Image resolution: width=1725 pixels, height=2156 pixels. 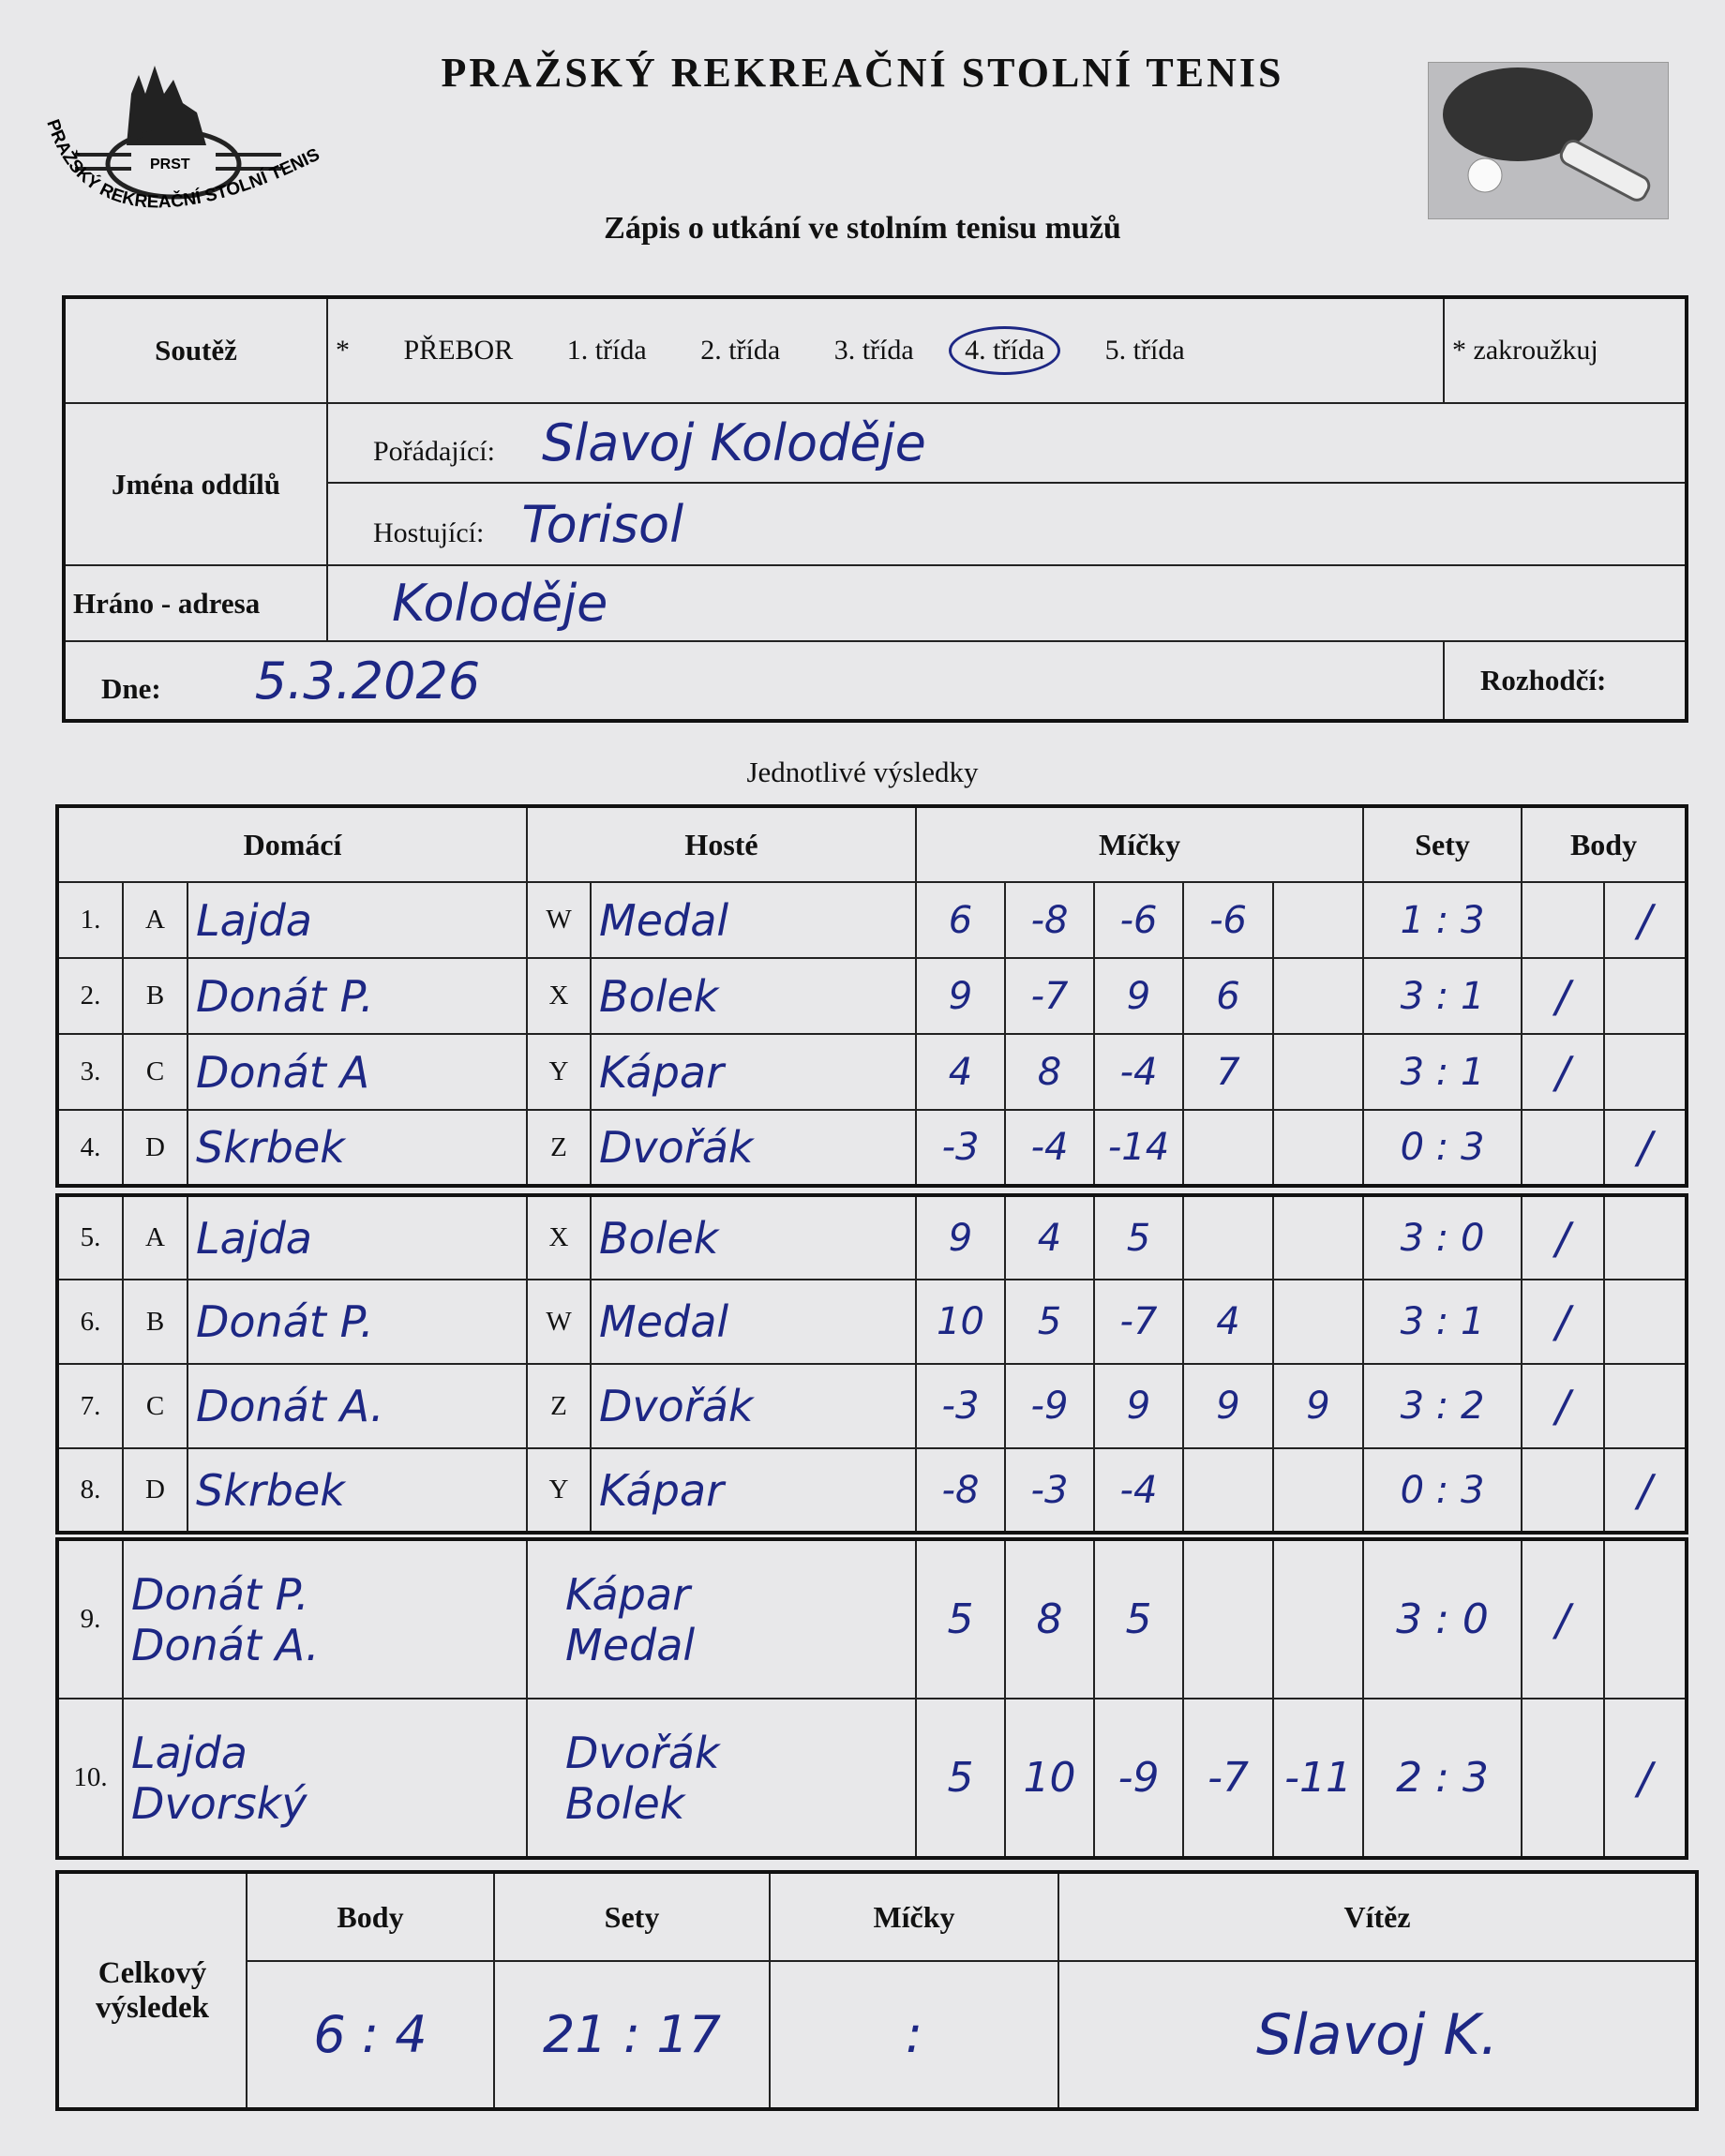 What do you see at coordinates (1442, 1619) in the screenshot?
I see `sets-score: 3 : 0` at bounding box center [1442, 1619].